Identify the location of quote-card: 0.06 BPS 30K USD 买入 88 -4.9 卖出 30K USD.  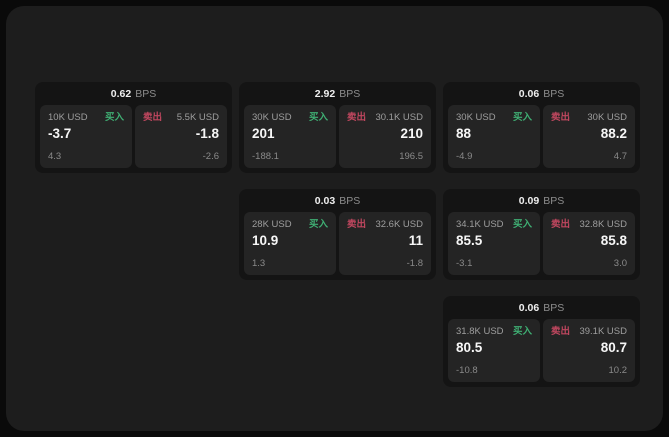
(541, 127).